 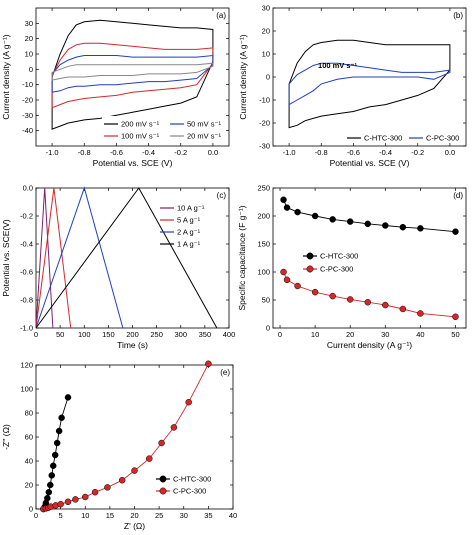 I want to click on x-tick-label: 350, so click(x=205, y=334).